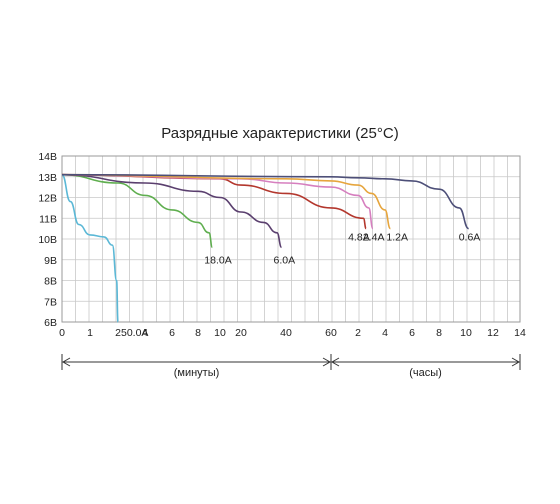 The image size is (560, 504). I want to click on chart-title: Разрядные характеристики (25°C), so click(279, 133).